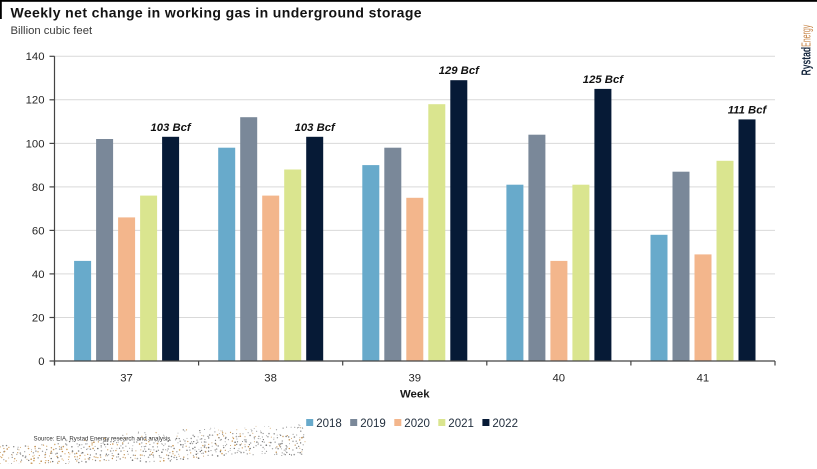 The image size is (817, 469). Describe the element at coordinates (417, 424) in the screenshot. I see `svg-text: 2020` at that location.